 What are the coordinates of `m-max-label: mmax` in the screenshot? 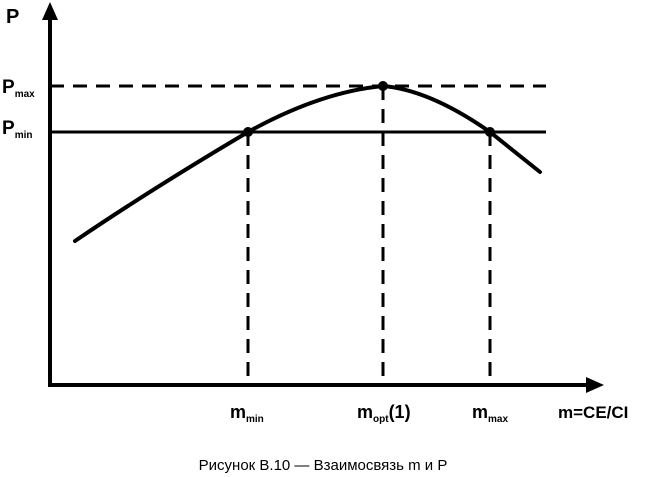 It's located at (490, 413).